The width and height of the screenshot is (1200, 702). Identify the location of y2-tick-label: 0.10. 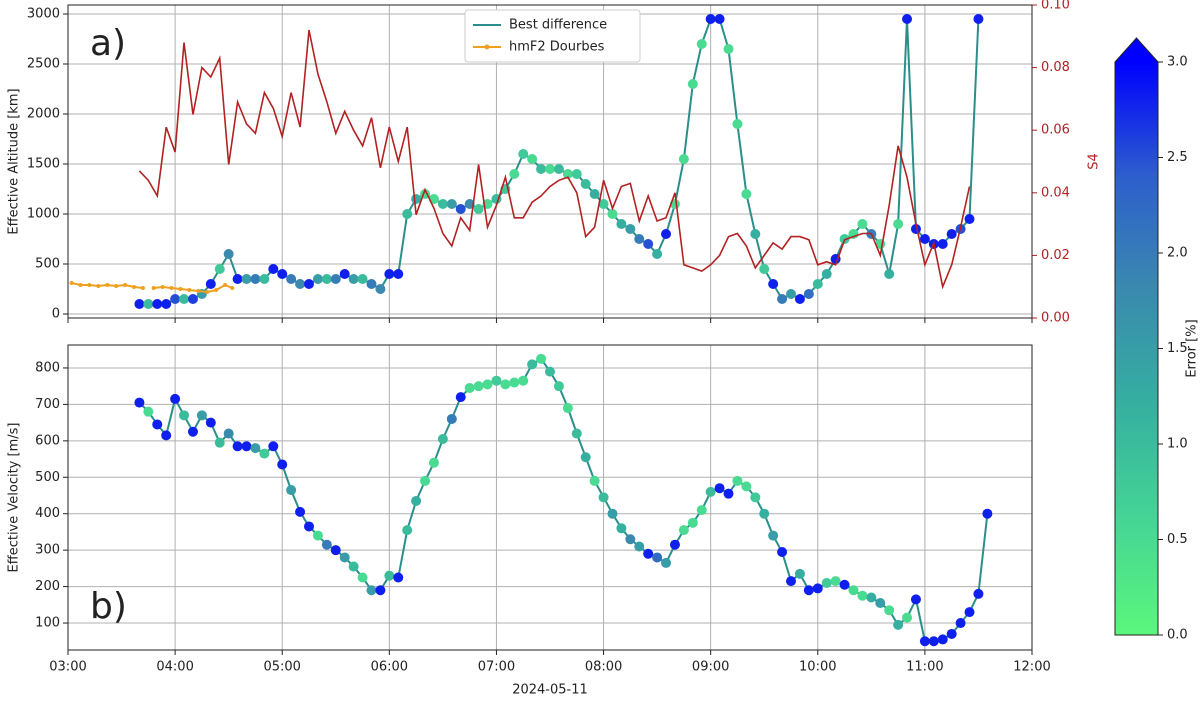
(1055, 6).